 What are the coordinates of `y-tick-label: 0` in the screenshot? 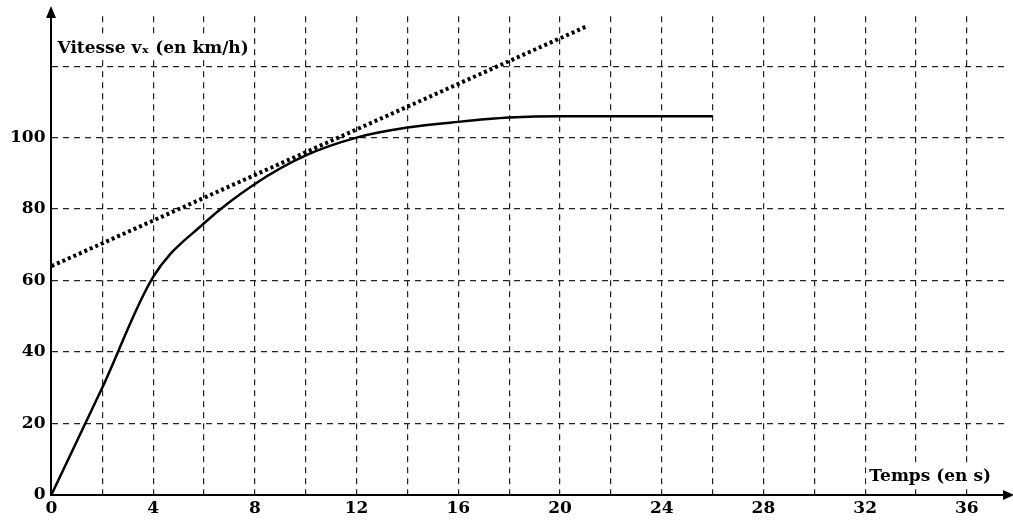 It's located at (39, 493).